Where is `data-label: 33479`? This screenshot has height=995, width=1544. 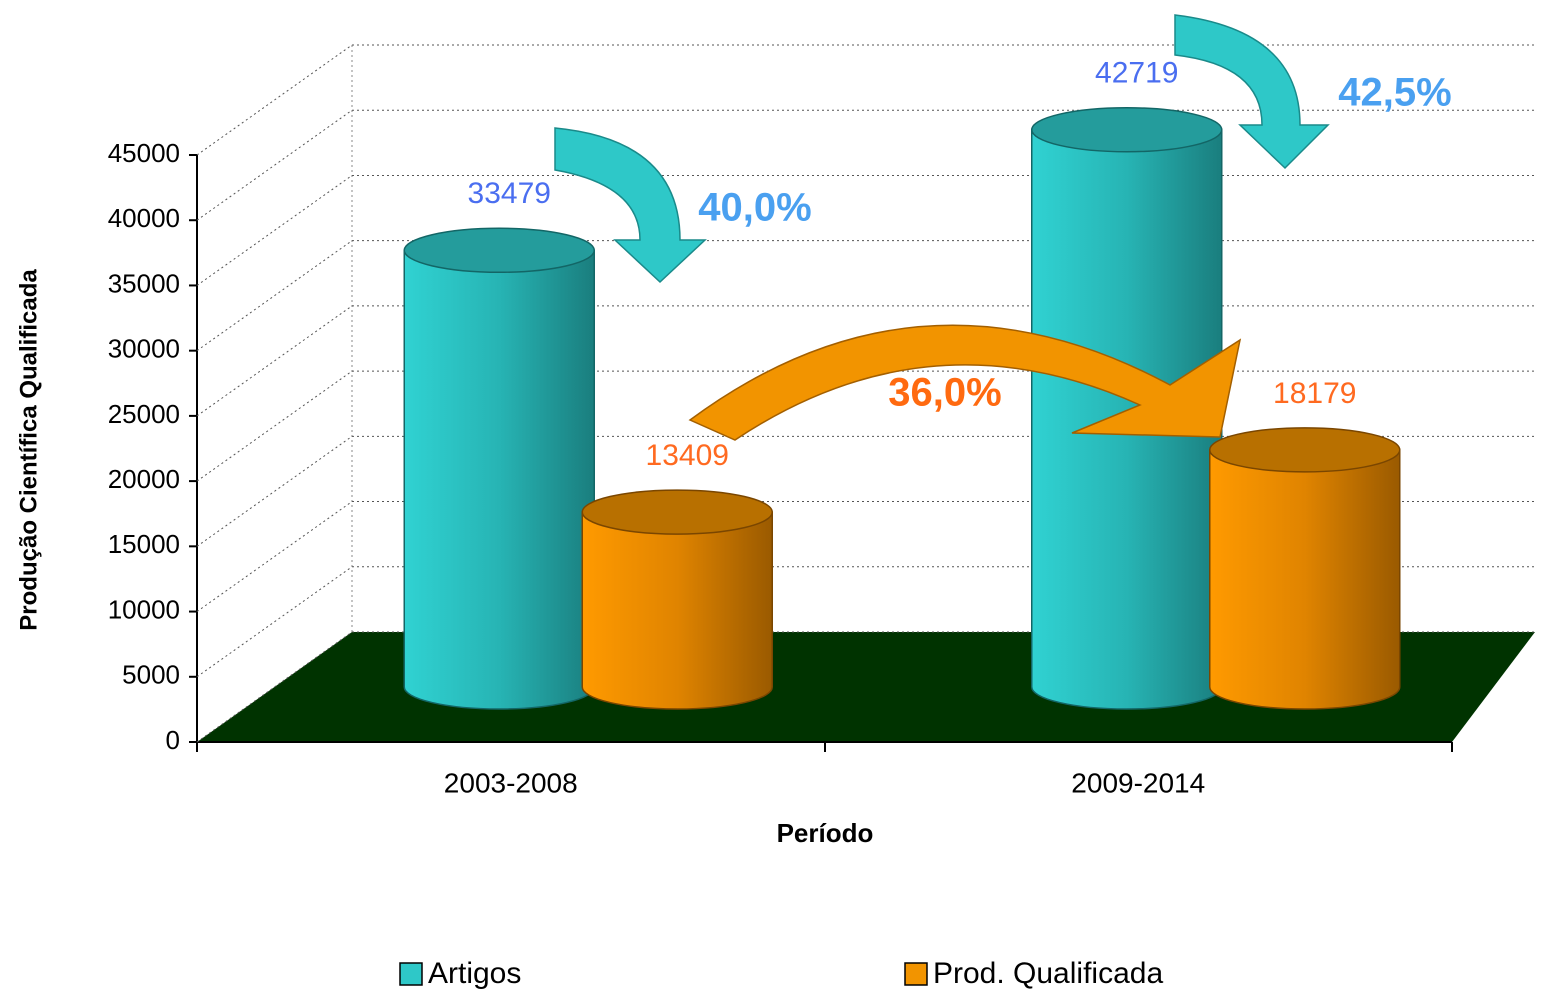 data-label: 33479 is located at coordinates (509, 193).